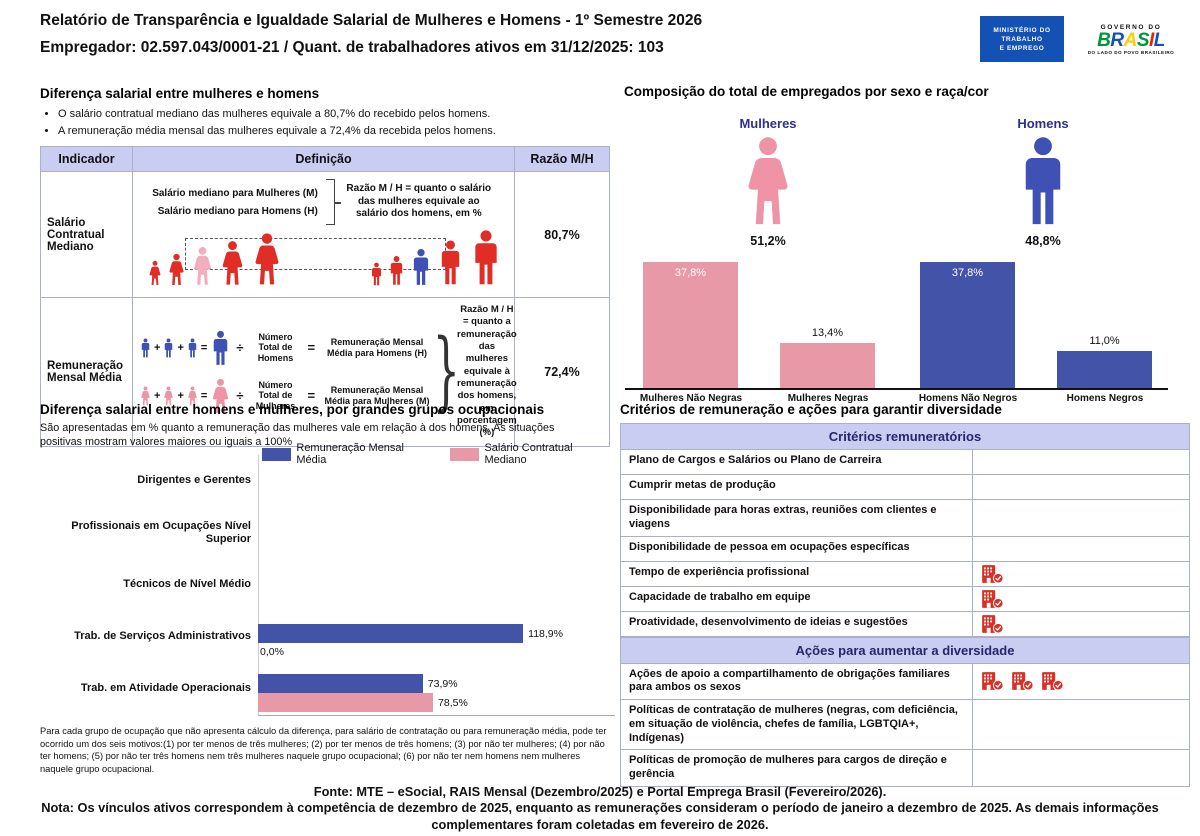 The width and height of the screenshot is (1200, 836). Describe the element at coordinates (162, 636) in the screenshot. I see `category-label: Trab. de Serviços Administrativos` at that location.